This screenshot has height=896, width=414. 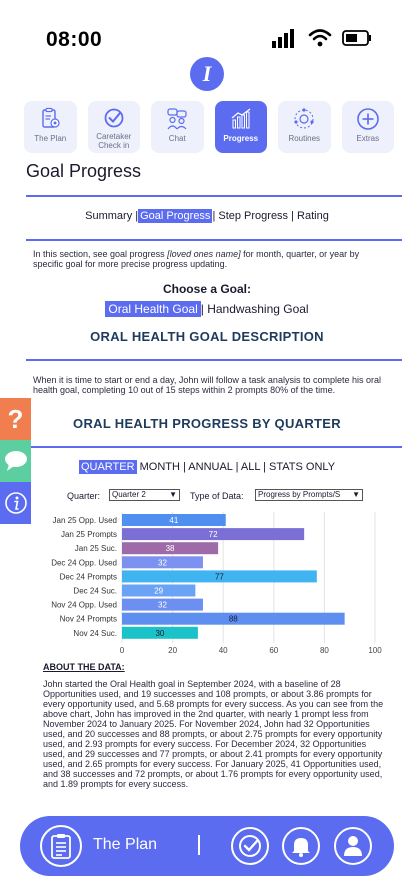 I want to click on help-tab: ?, so click(x=15, y=419).